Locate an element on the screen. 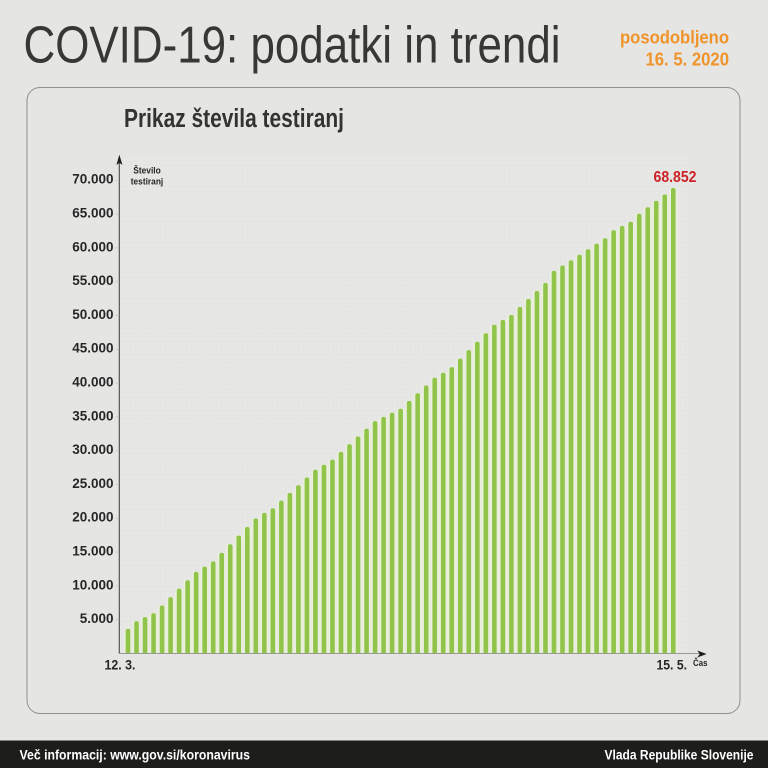 This screenshot has height=768, width=768. svg-text: 65.000 is located at coordinates (92, 213).